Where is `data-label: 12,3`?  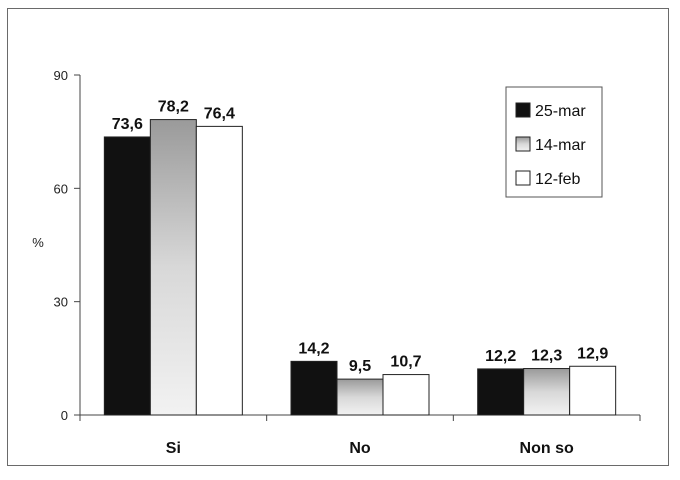
data-label: 12,3 is located at coordinates (546, 356).